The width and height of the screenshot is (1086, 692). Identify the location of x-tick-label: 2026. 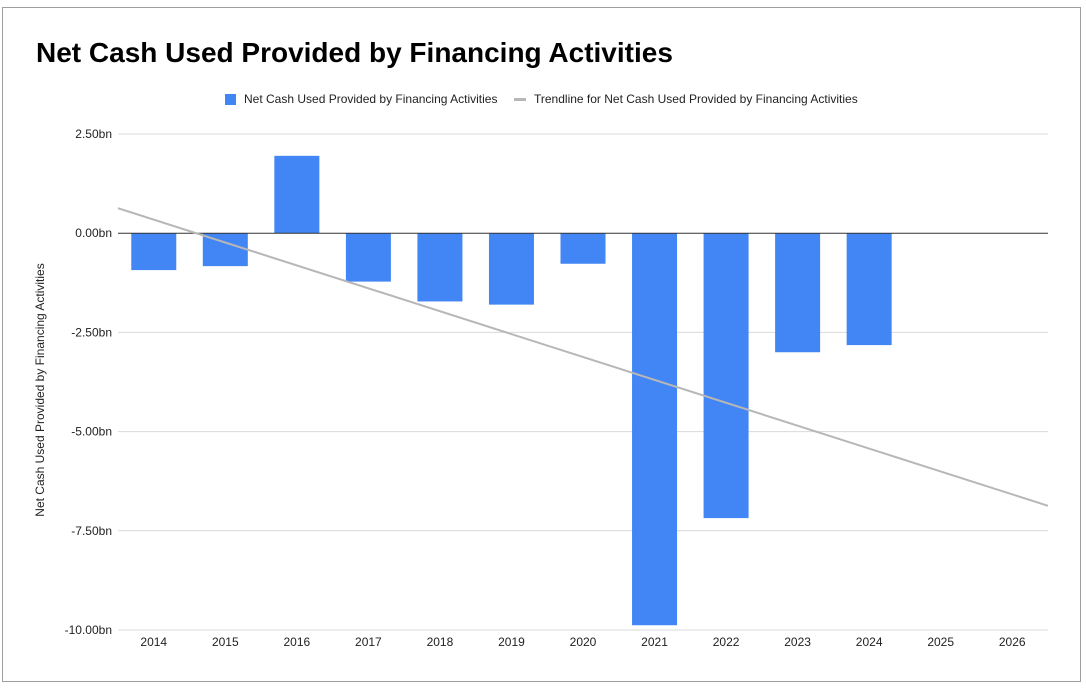
(1012, 642).